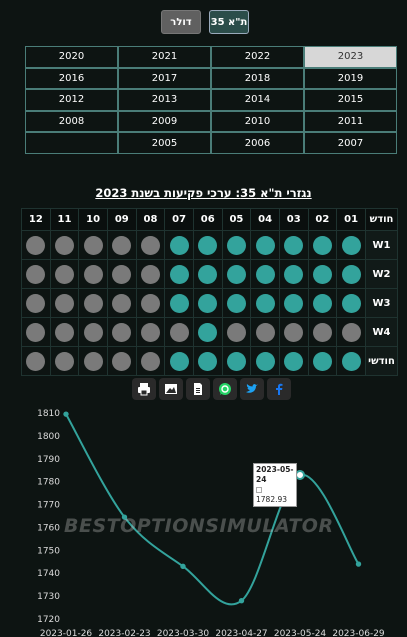 The image size is (407, 637). Describe the element at coordinates (144, 389) in the screenshot. I see `print-icon` at that location.